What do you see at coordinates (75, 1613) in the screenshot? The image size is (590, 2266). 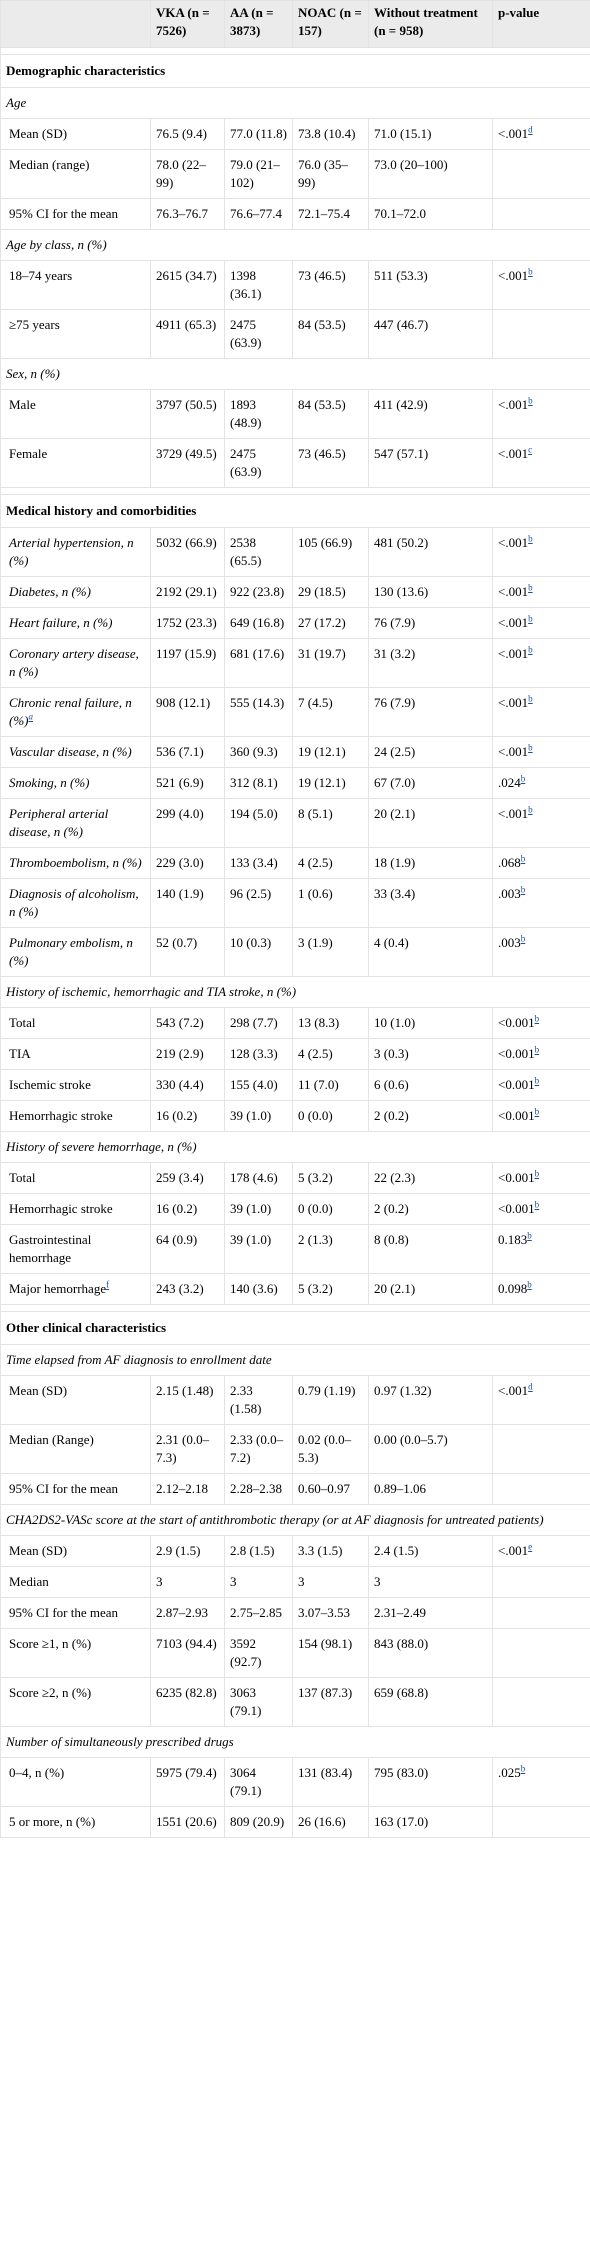 I see `row-label-cell: 95% CI for the mean` at bounding box center [75, 1613].